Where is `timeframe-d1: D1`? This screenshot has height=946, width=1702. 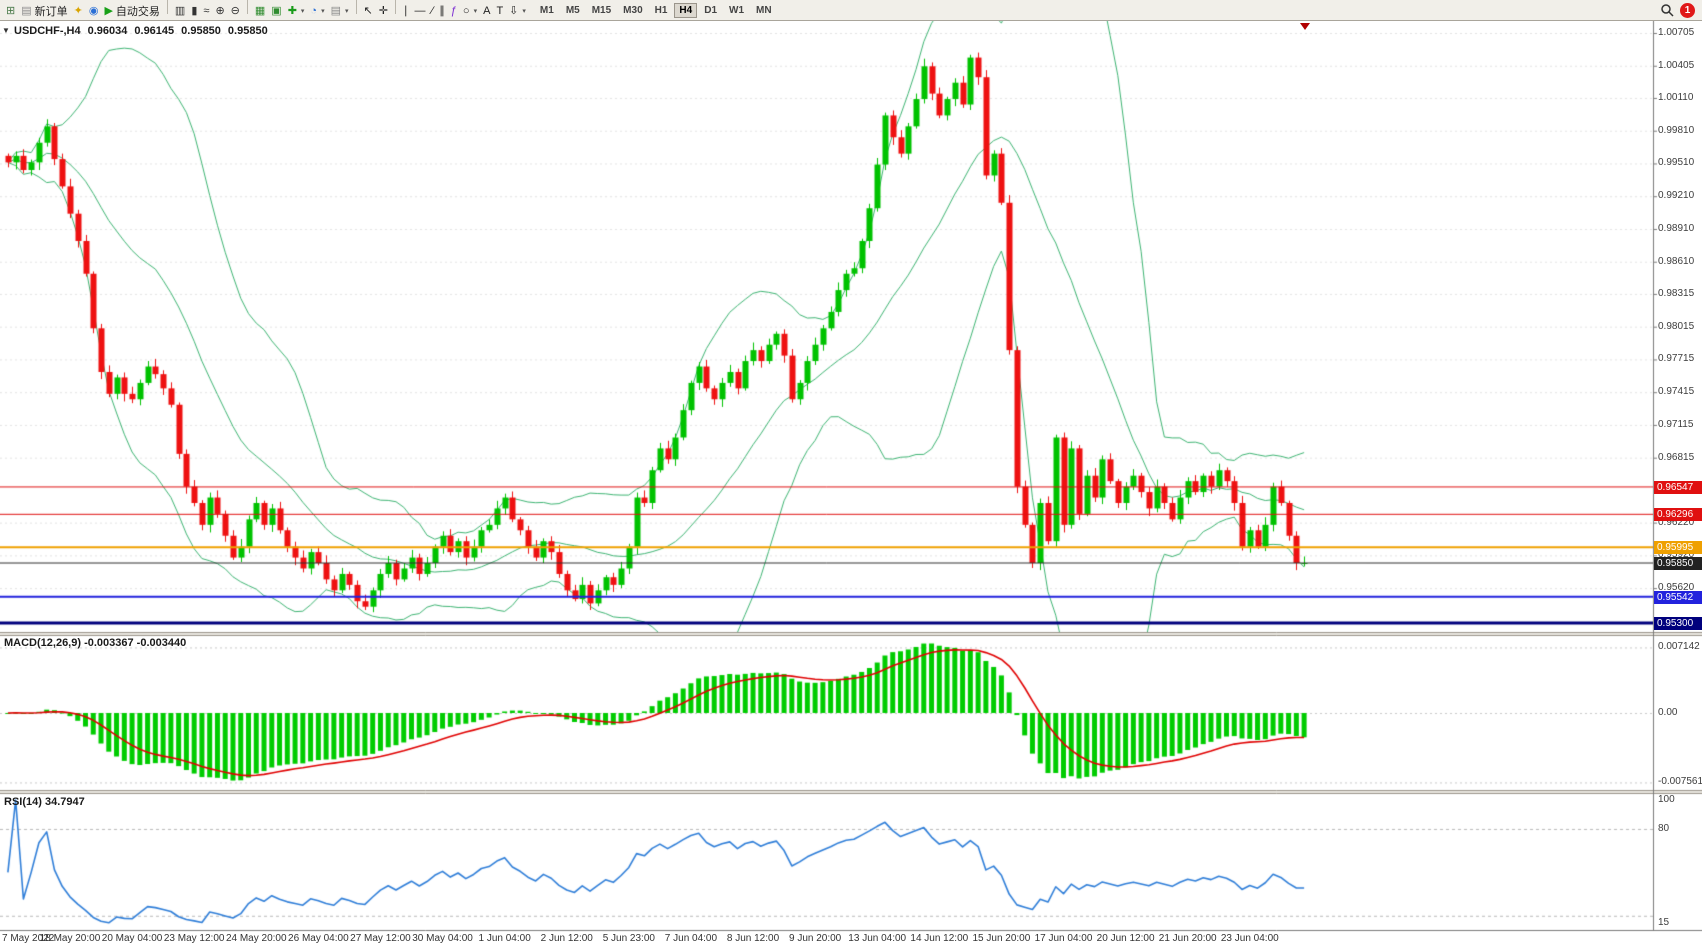
timeframe-d1: D1 is located at coordinates (711, 10).